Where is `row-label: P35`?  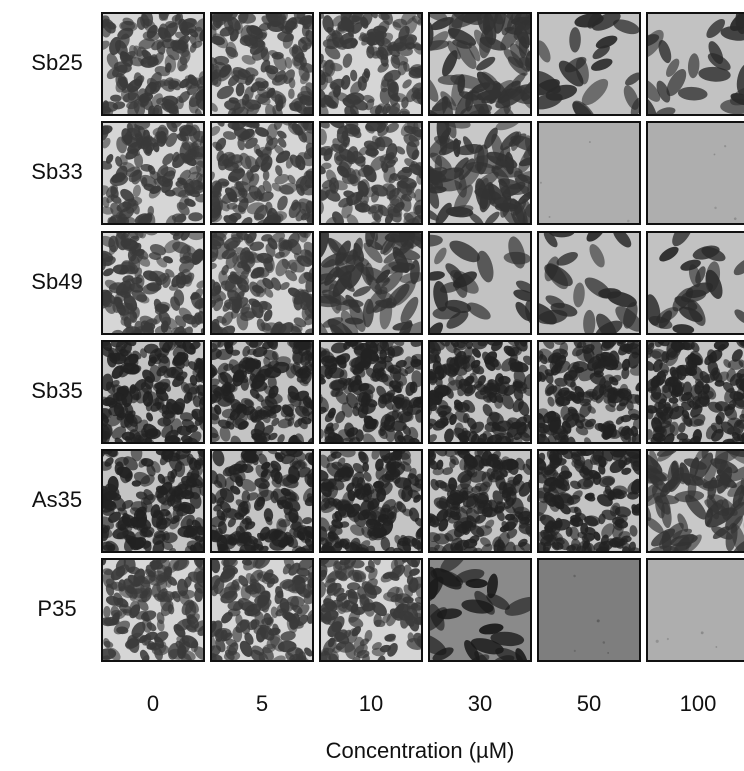
row-label: P35 is located at coordinates (56, 608).